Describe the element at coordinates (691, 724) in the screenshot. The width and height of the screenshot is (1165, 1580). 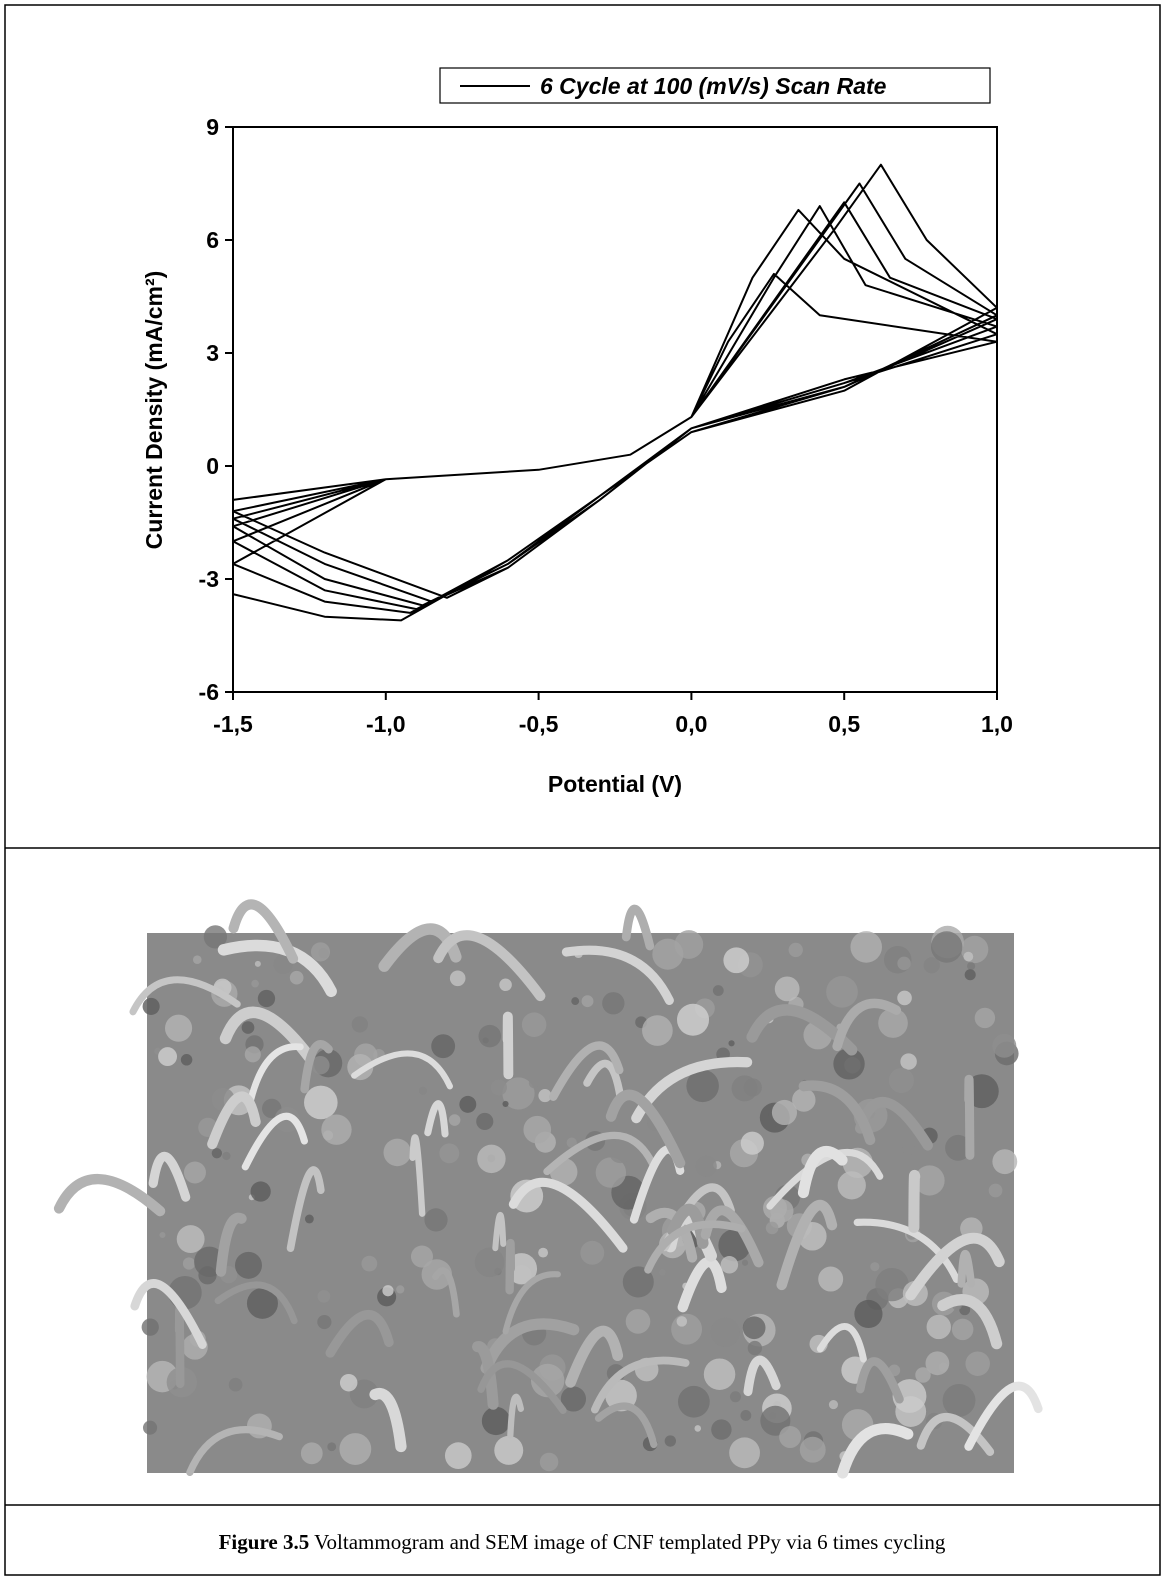
I see `x-tick-label: 0,0` at that location.